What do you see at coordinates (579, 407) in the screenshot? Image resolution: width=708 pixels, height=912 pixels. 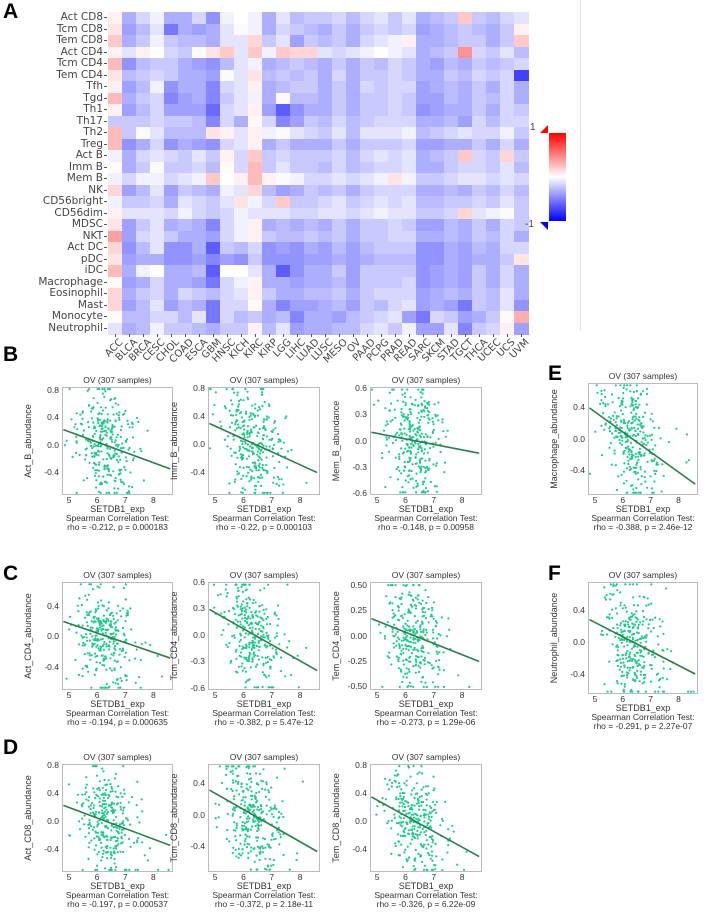 I see `y-tick-label: 0.4` at bounding box center [579, 407].